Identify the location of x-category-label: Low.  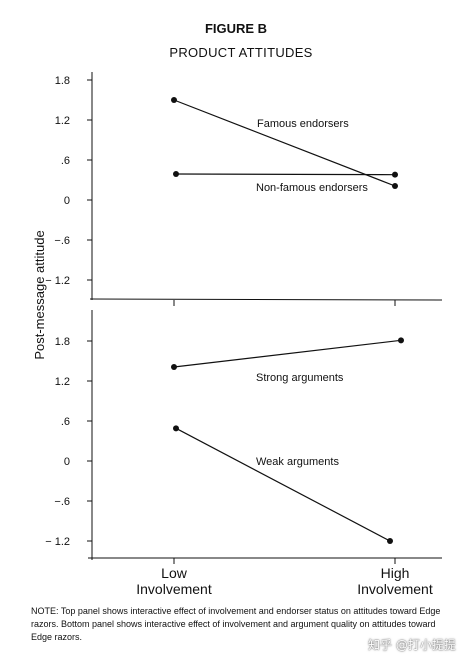
(174, 573).